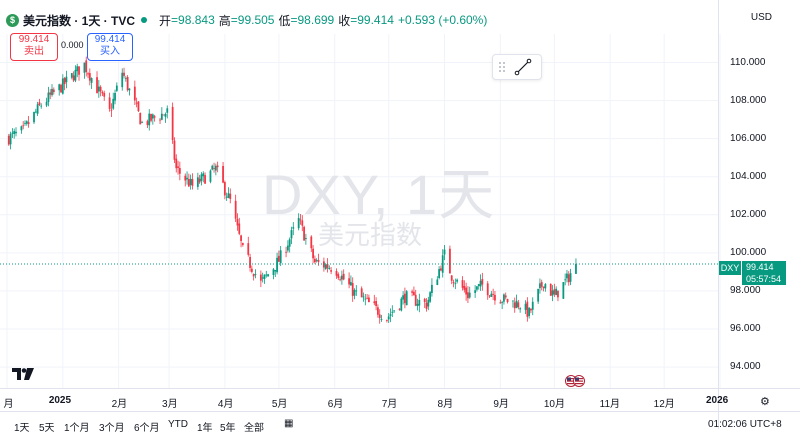 This screenshot has width=800, height=434. What do you see at coordinates (748, 138) in the screenshot?
I see `y-tick-label: 106.000` at bounding box center [748, 138].